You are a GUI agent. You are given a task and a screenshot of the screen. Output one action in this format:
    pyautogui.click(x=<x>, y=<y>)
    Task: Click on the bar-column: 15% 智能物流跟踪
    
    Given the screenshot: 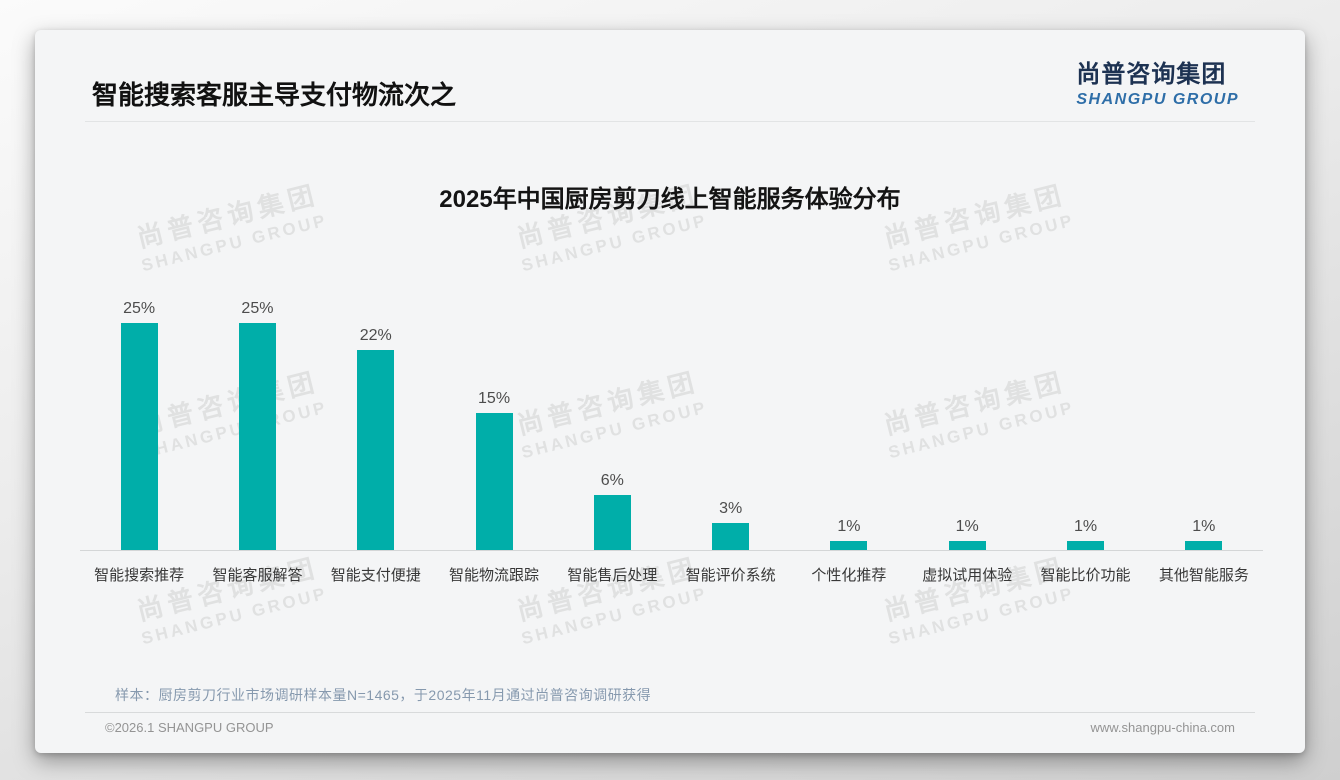 What is the action you would take?
    pyautogui.click(x=494, y=442)
    